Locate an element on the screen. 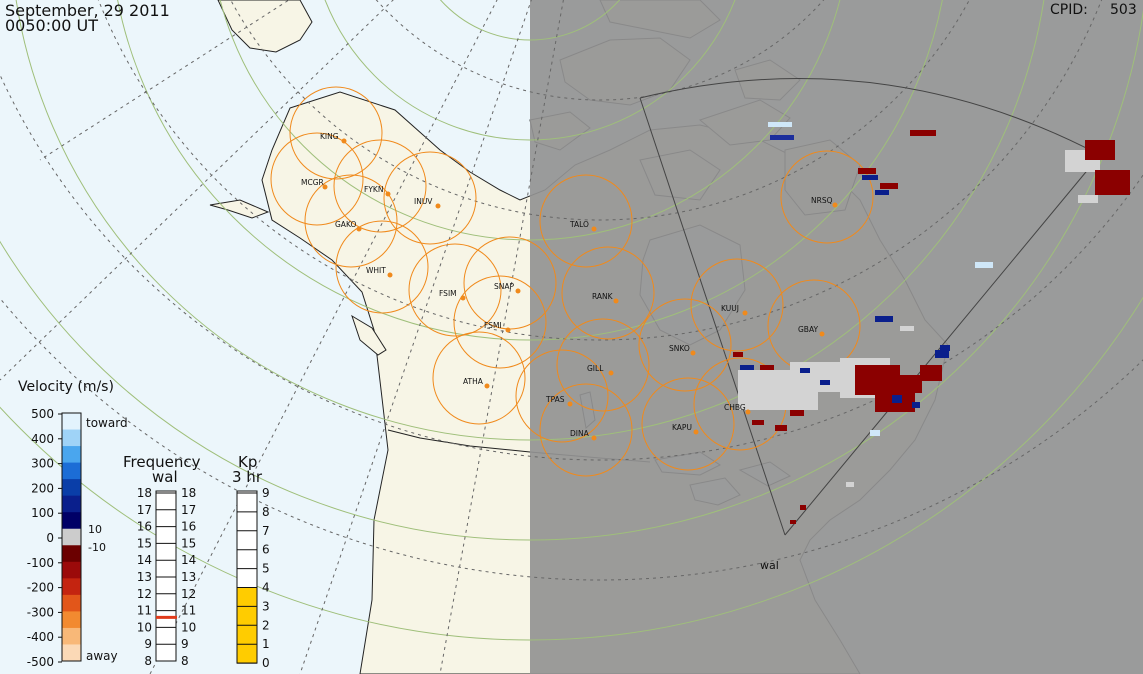  frequency-tick-left: 18 is located at coordinates (144, 493).